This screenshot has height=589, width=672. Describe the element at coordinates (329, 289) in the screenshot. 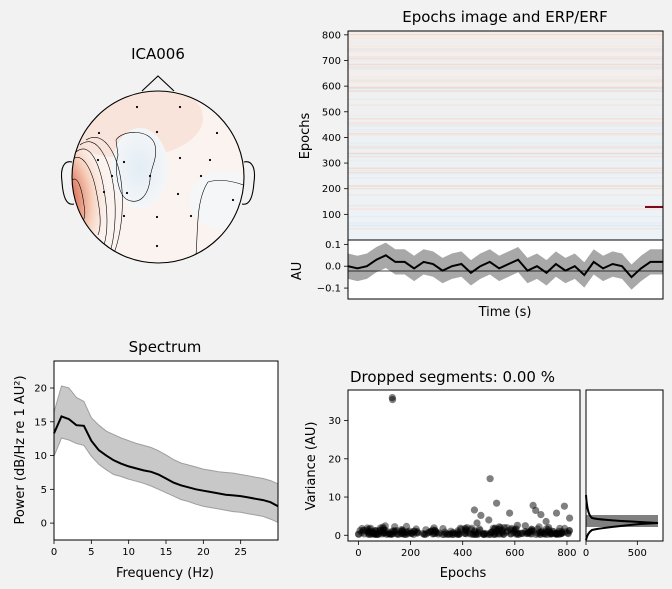

I see `erp-ytick-label: −0.1` at that location.